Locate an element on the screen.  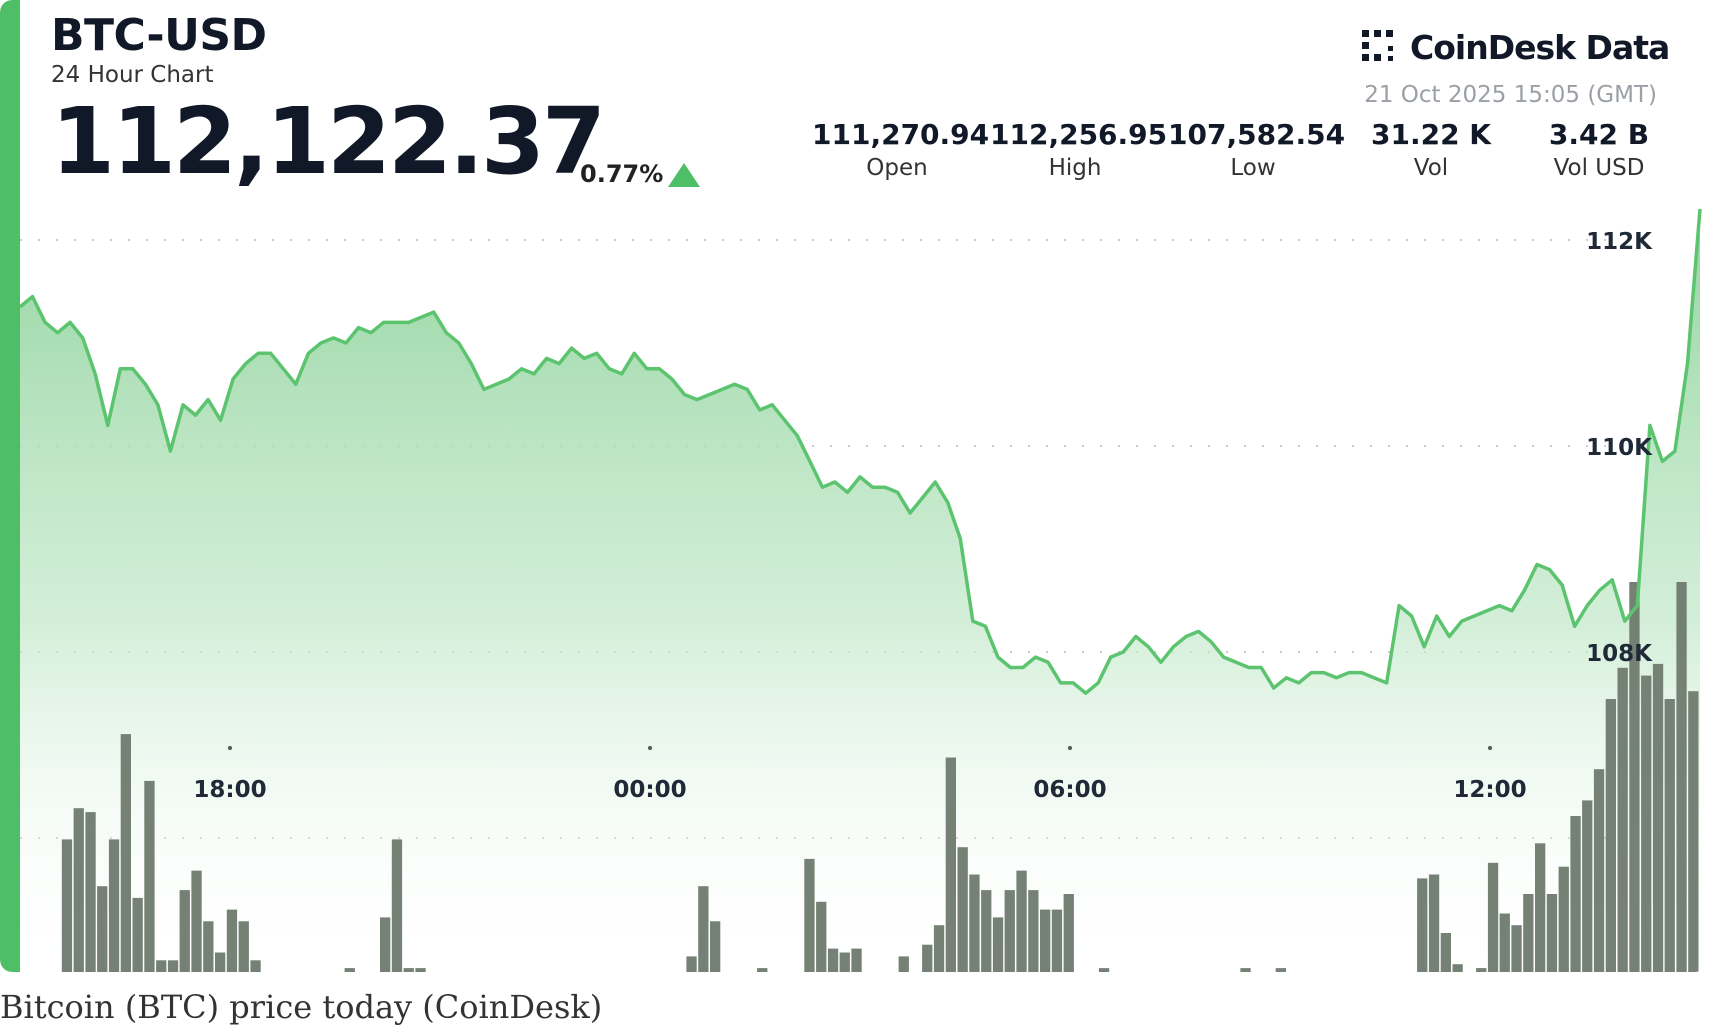
y-tick-label: 110K is located at coordinates (1619, 448).